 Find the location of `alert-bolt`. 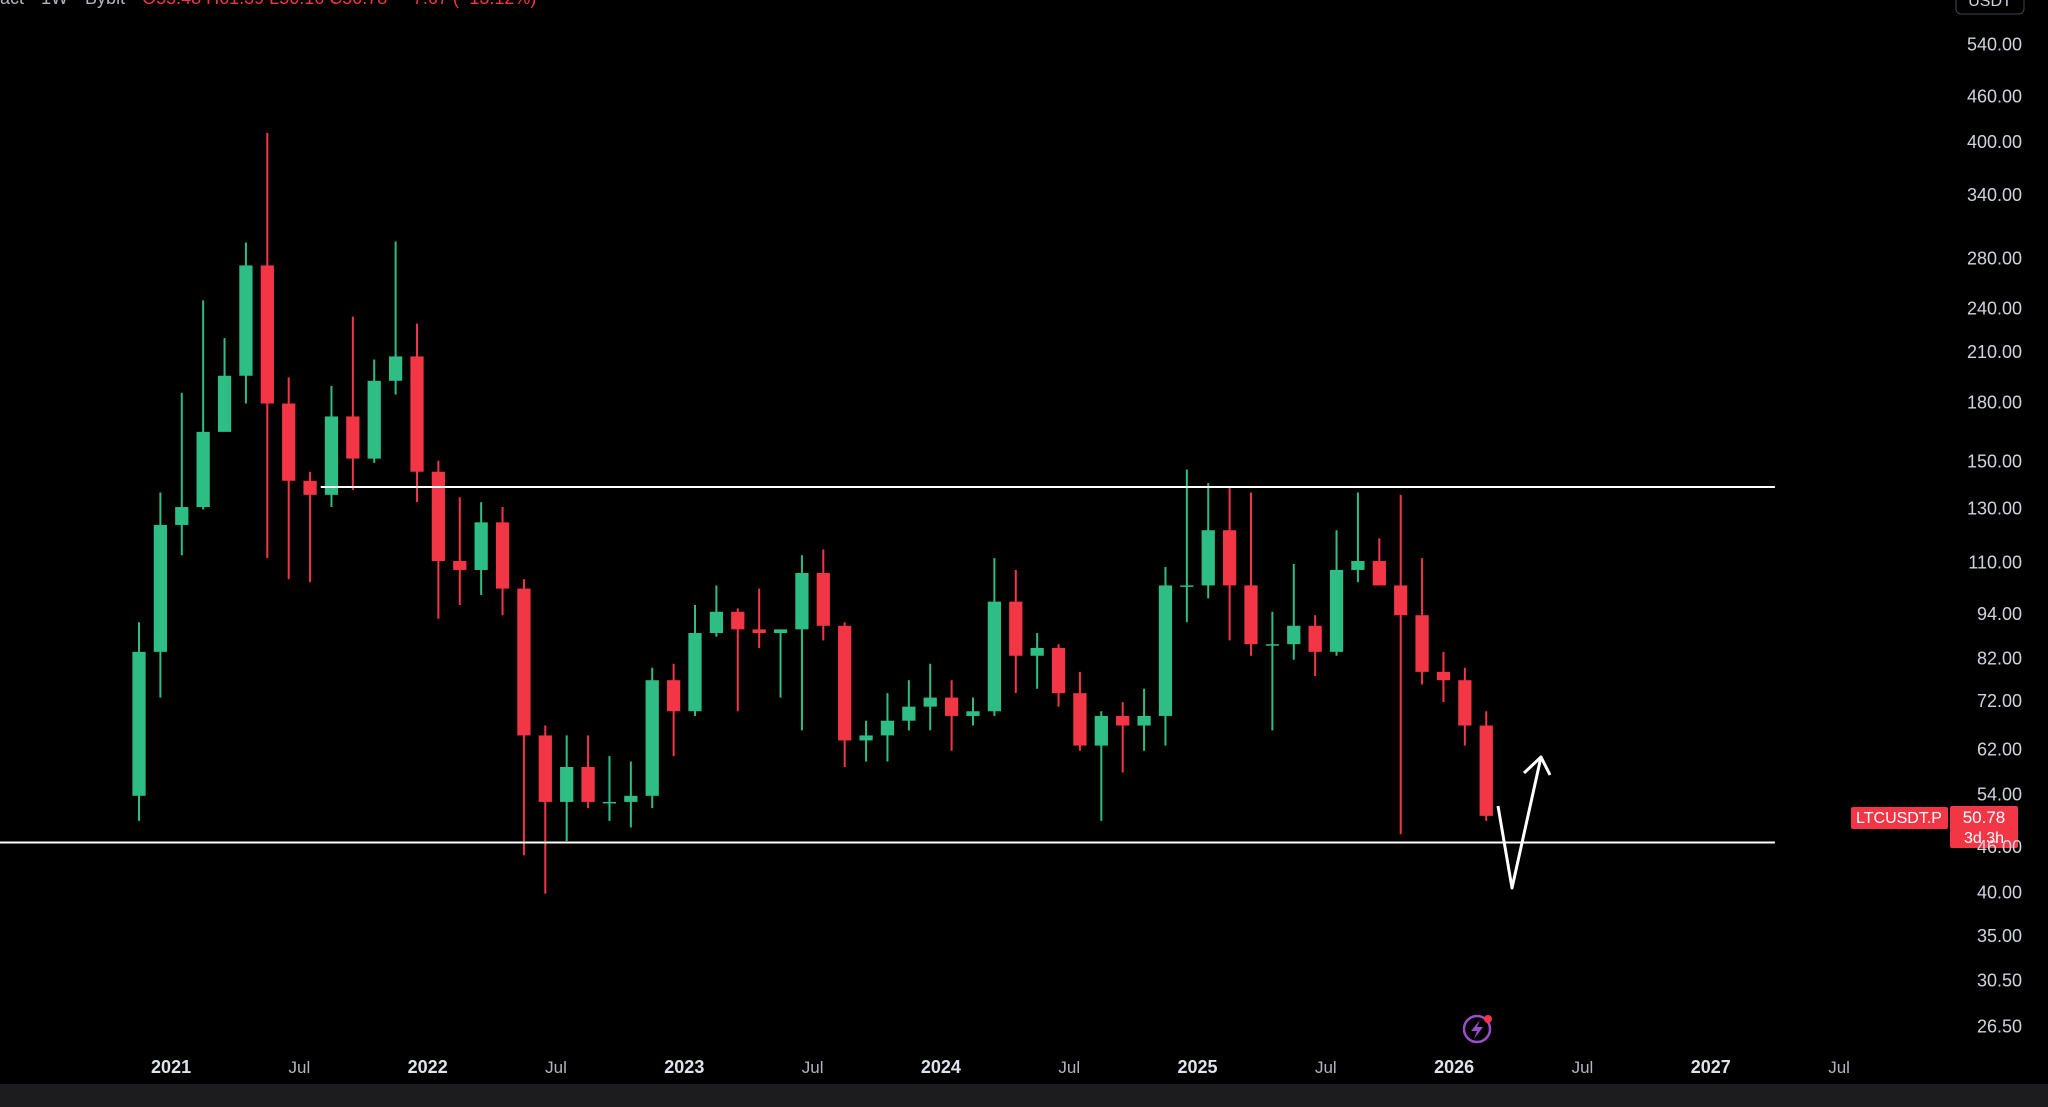

alert-bolt is located at coordinates (1477, 1029).